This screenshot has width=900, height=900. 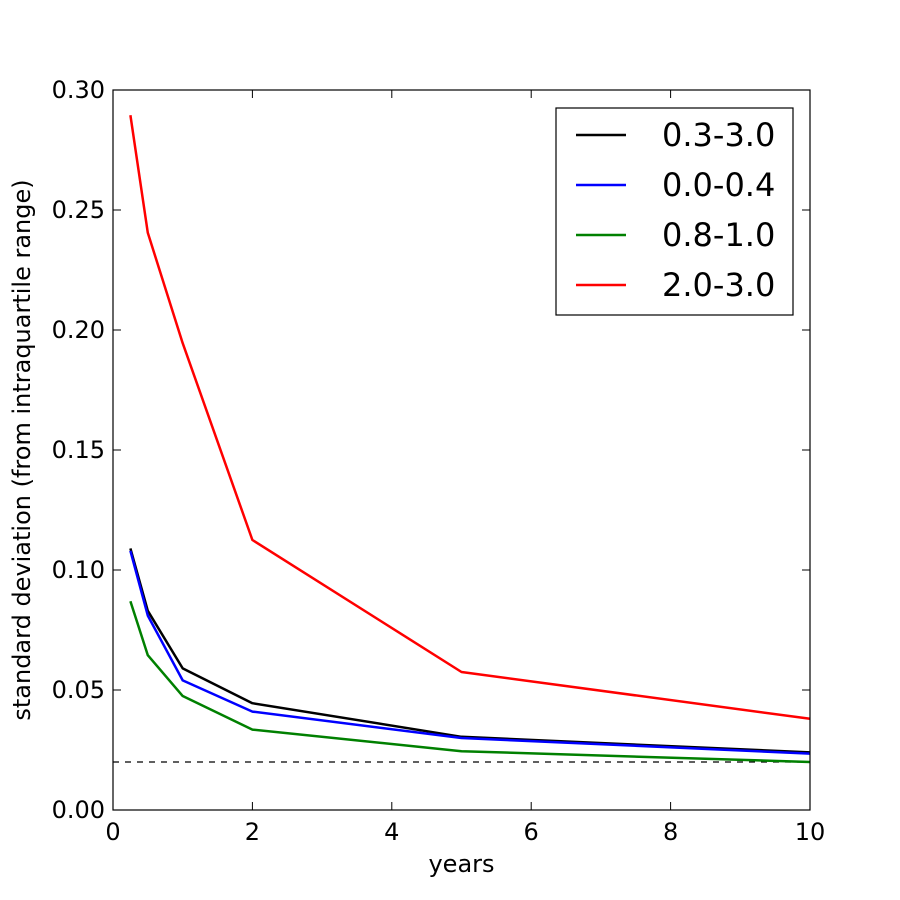 I want to click on y-tick-label: 0.10, so click(x=78, y=570).